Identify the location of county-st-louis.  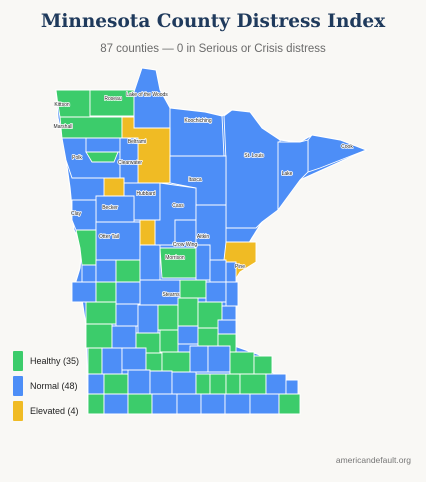
(252, 169).